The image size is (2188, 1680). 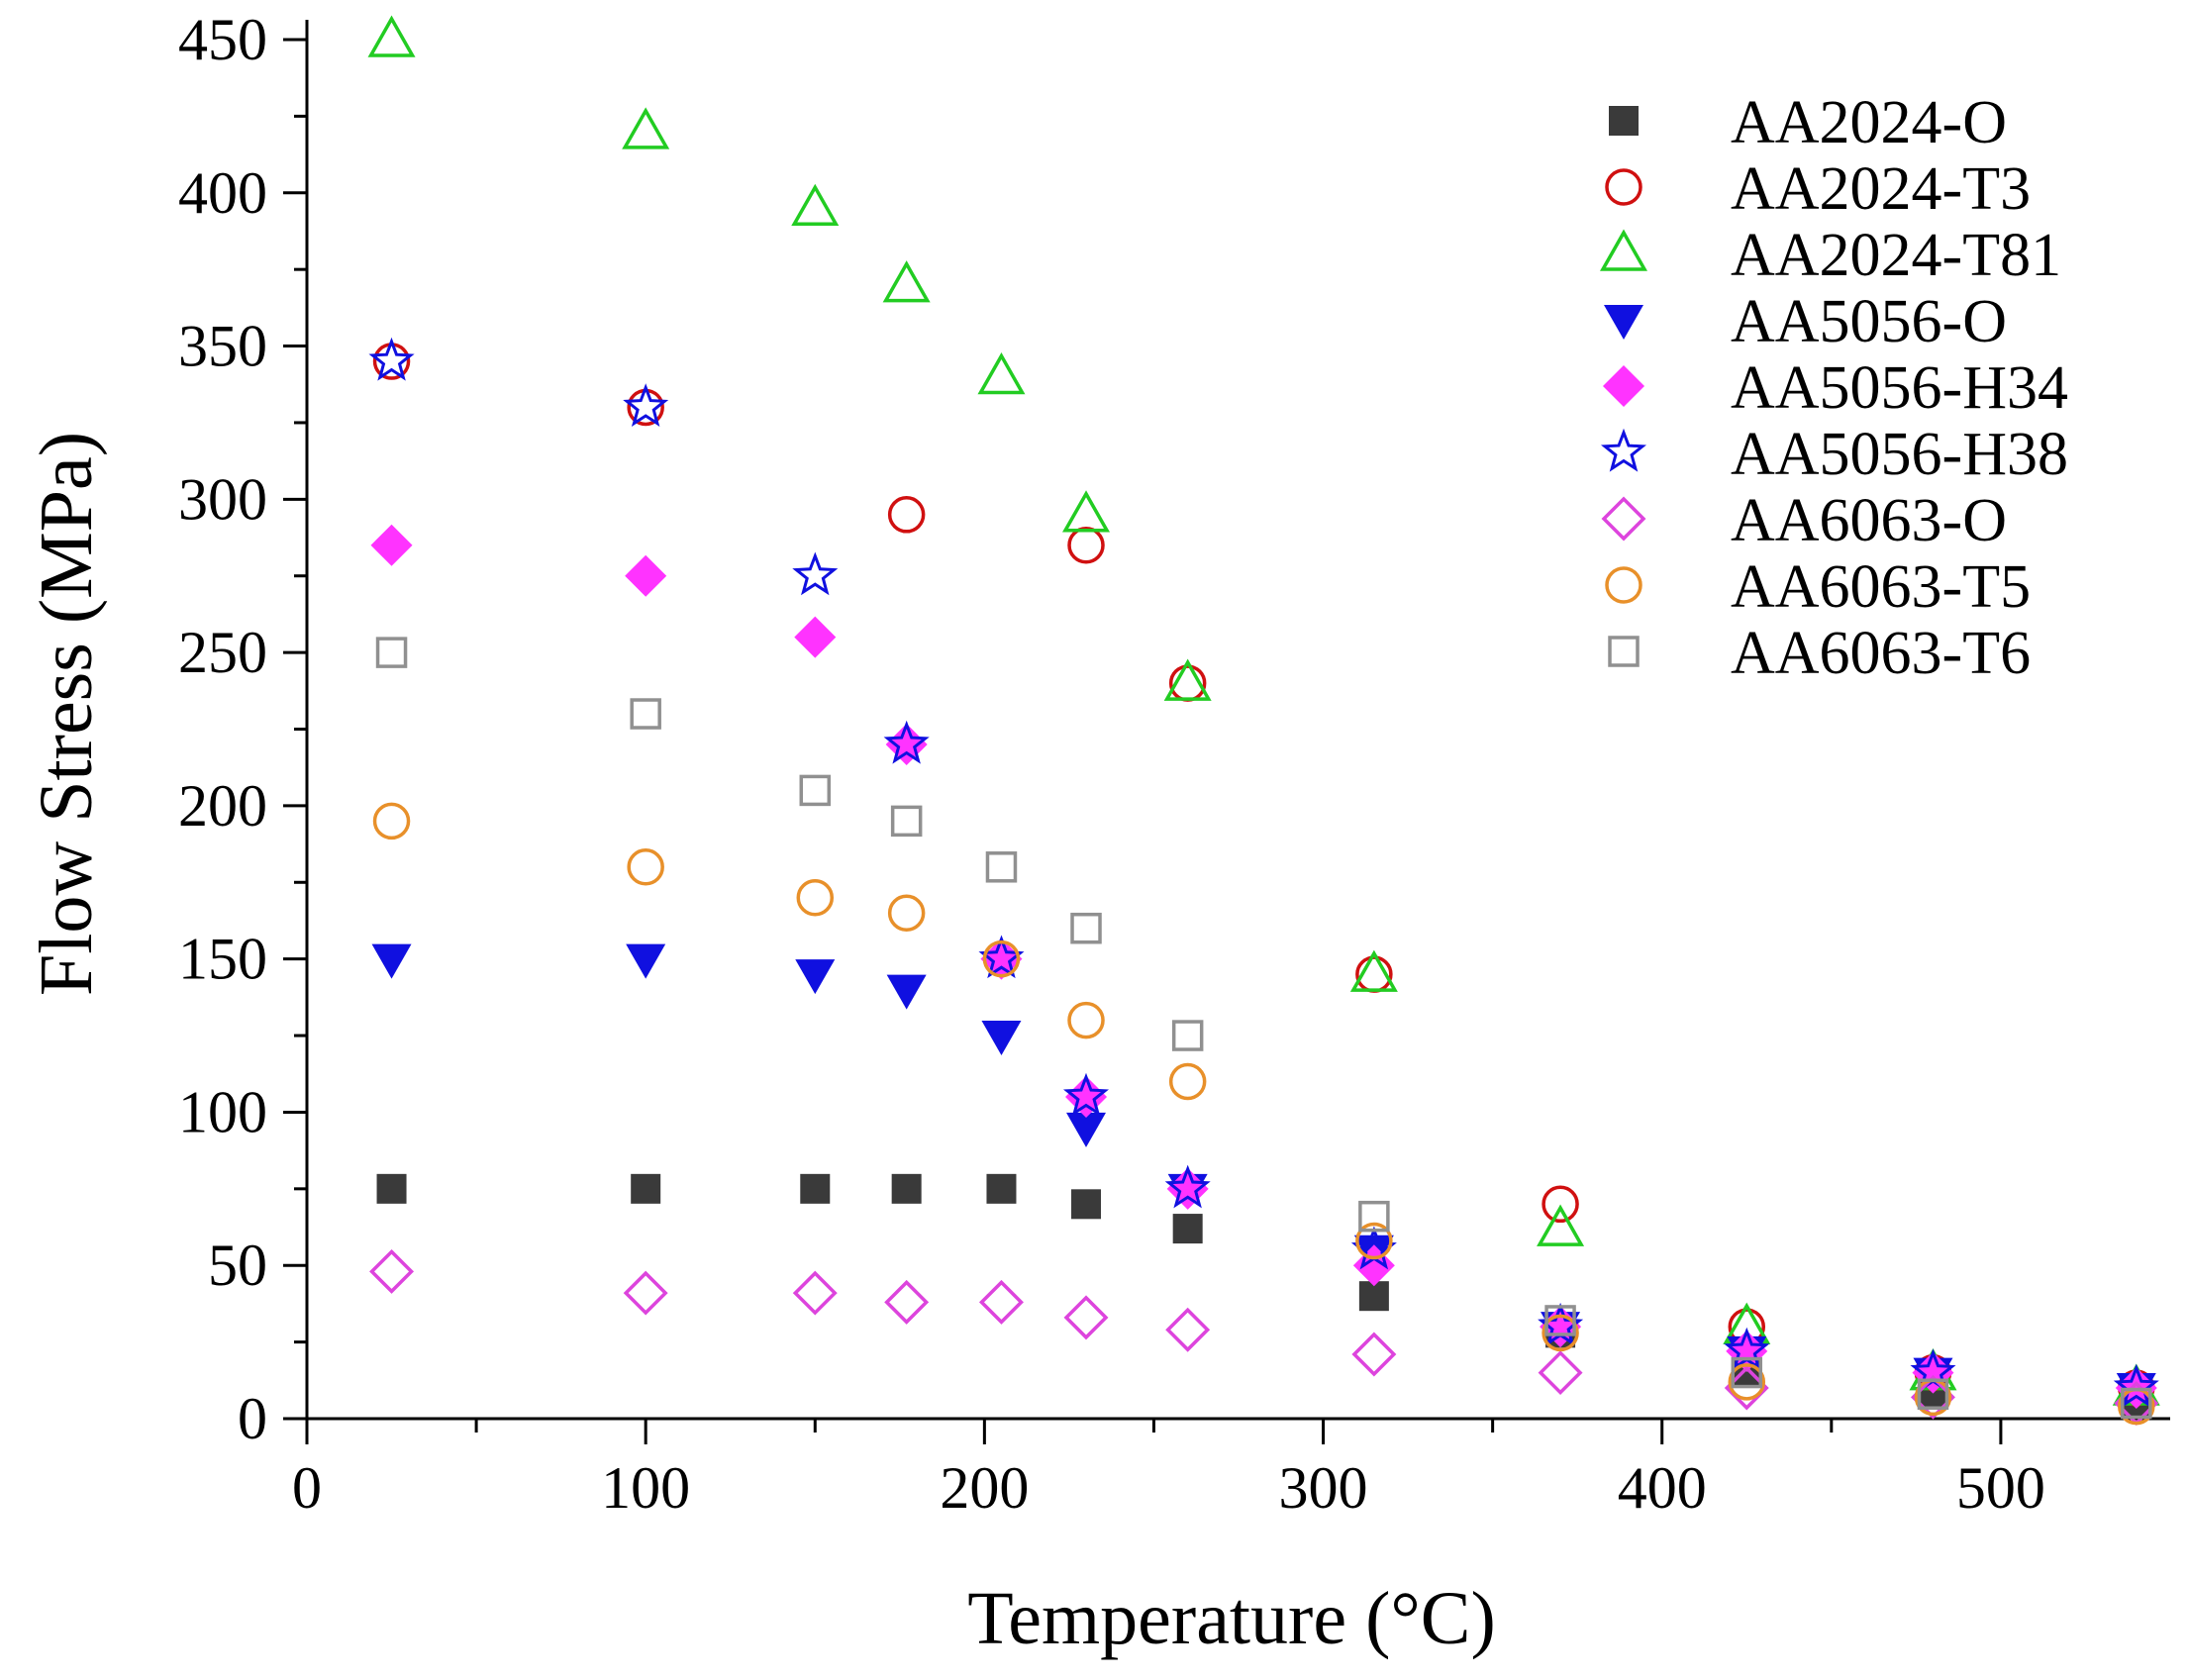 I want to click on legend-label: AA6063-T5, so click(x=1881, y=587).